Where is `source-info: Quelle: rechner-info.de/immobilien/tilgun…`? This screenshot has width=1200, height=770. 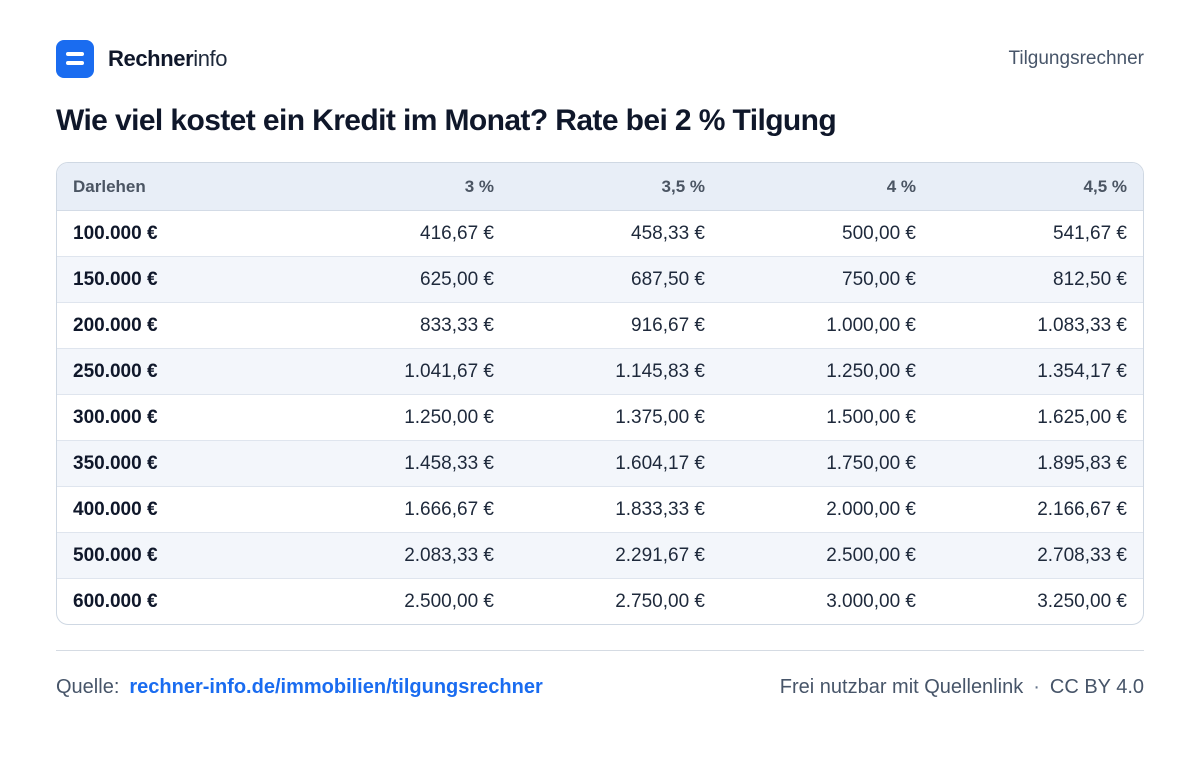 source-info: Quelle: rechner-info.de/immobilien/tilgun… is located at coordinates (299, 687).